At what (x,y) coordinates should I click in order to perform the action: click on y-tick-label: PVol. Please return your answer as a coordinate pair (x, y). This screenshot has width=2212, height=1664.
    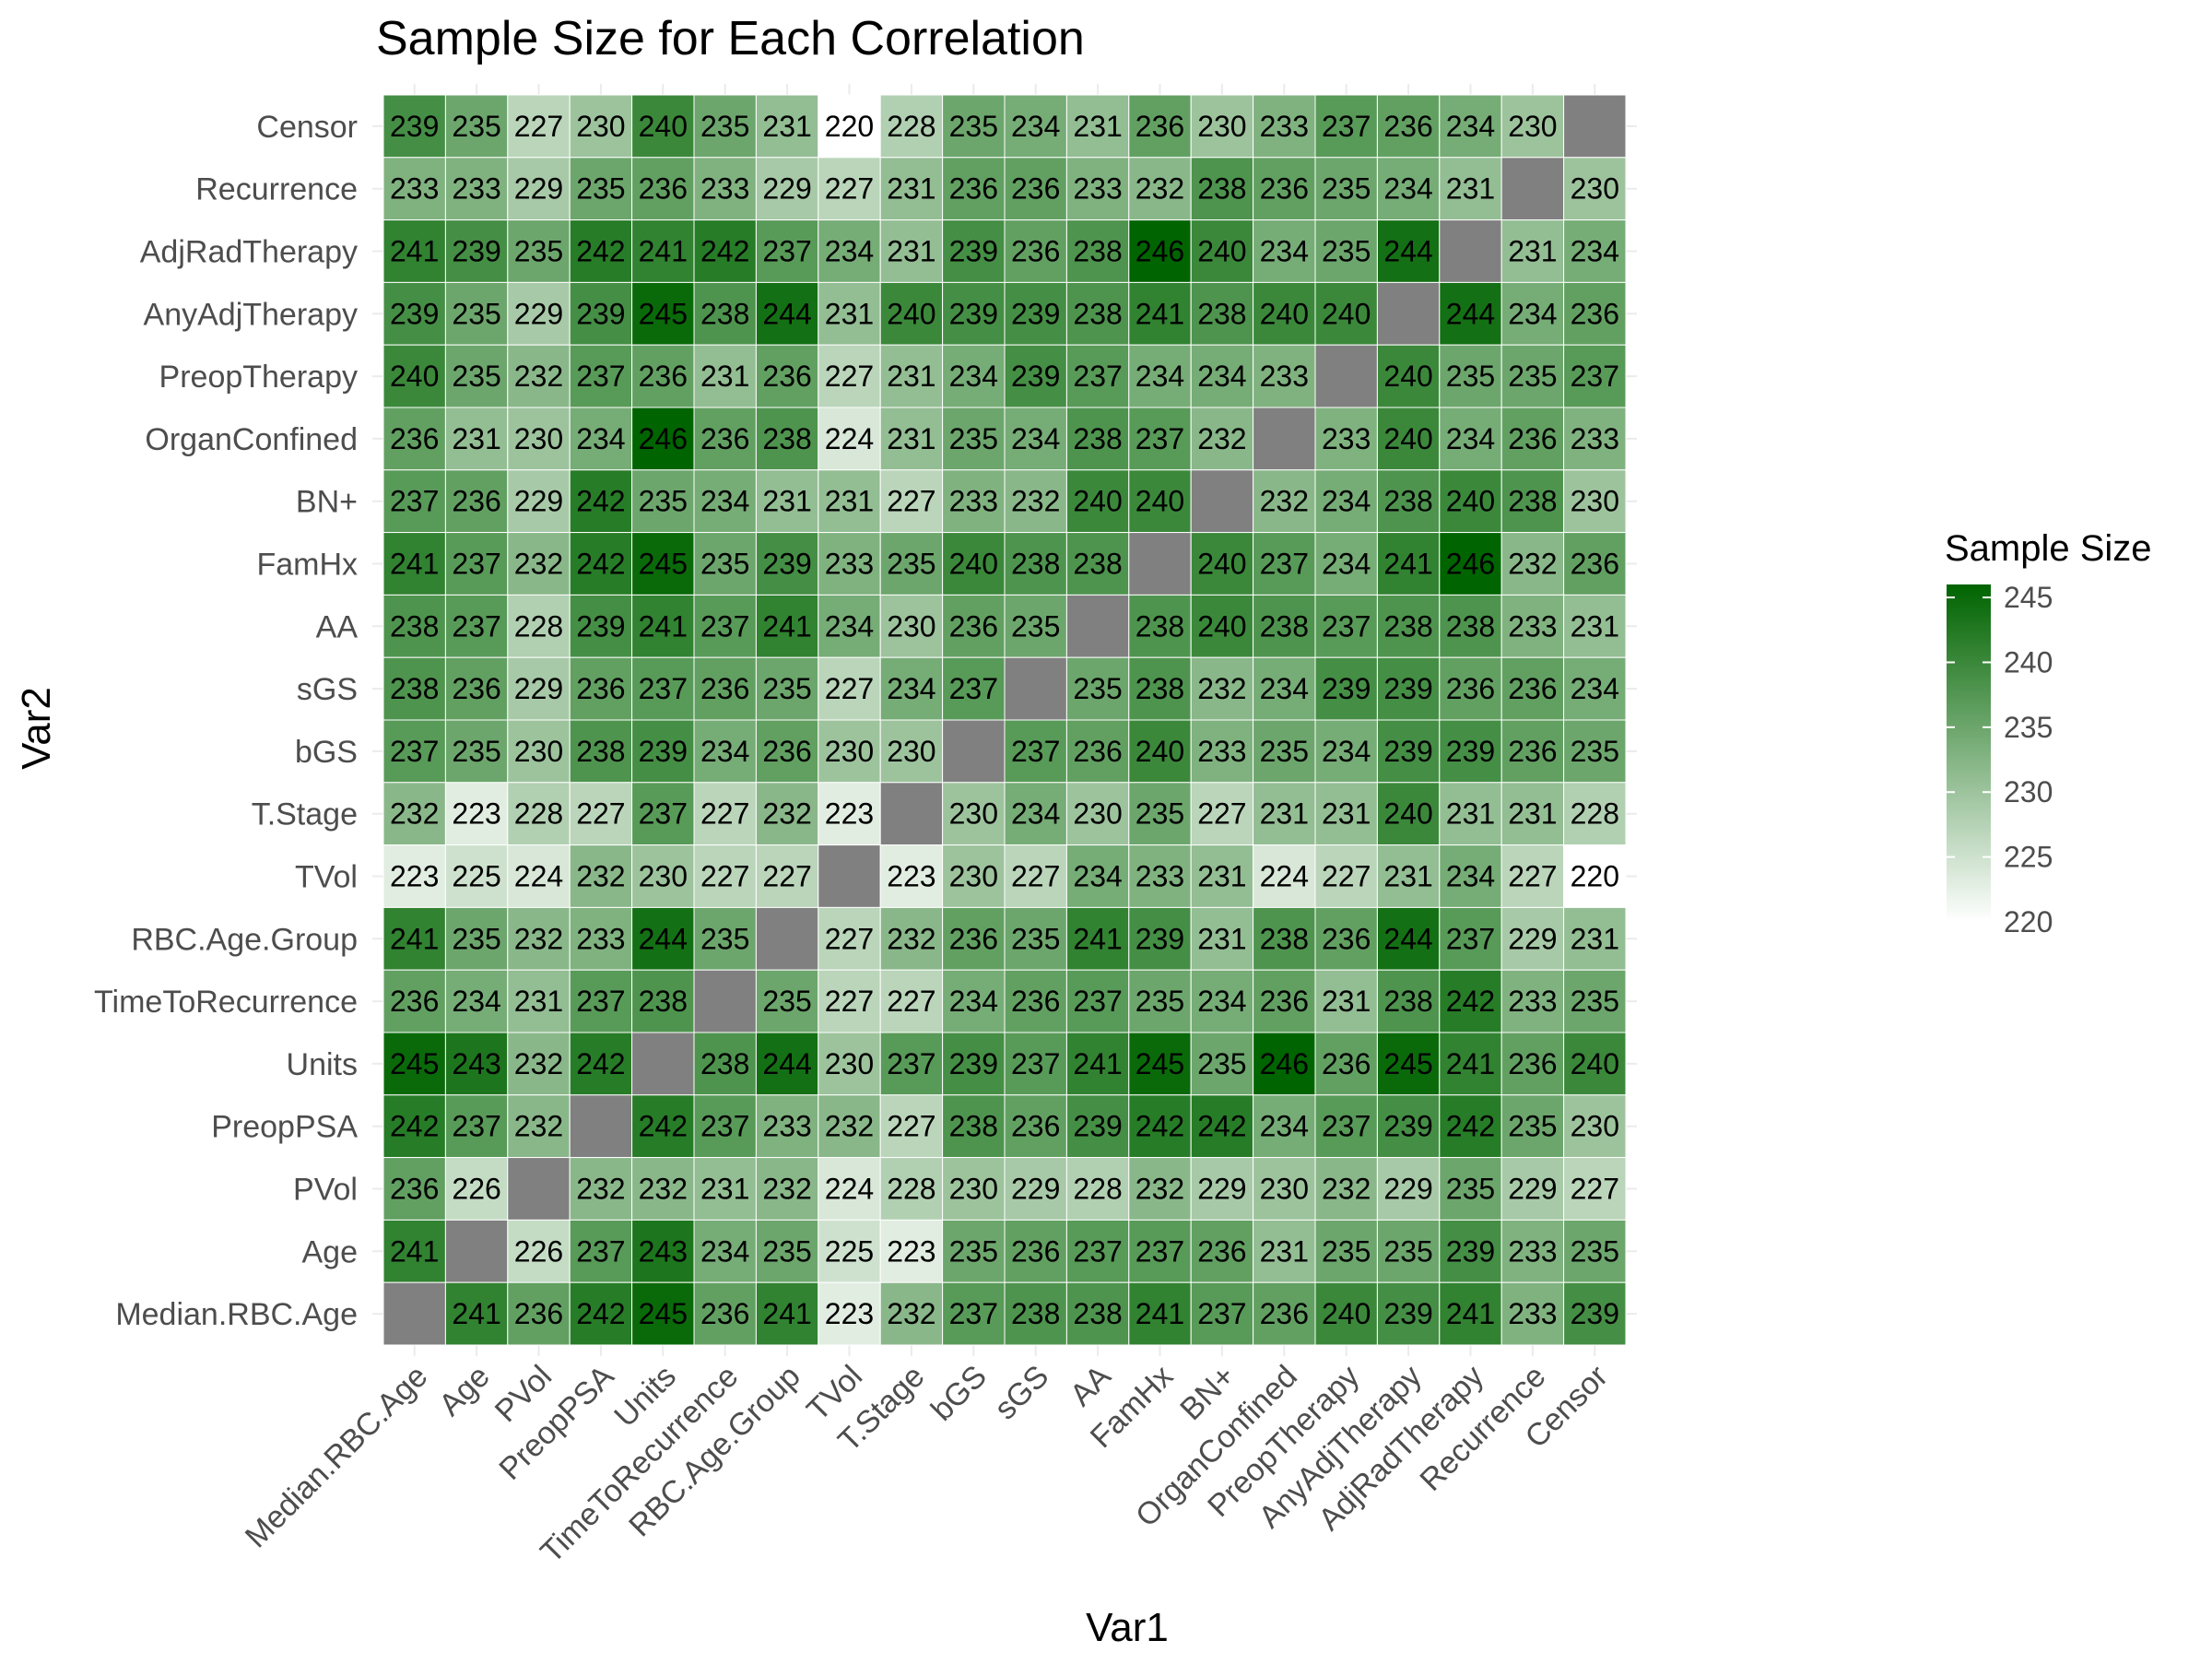
    Looking at the image, I should click on (325, 1190).